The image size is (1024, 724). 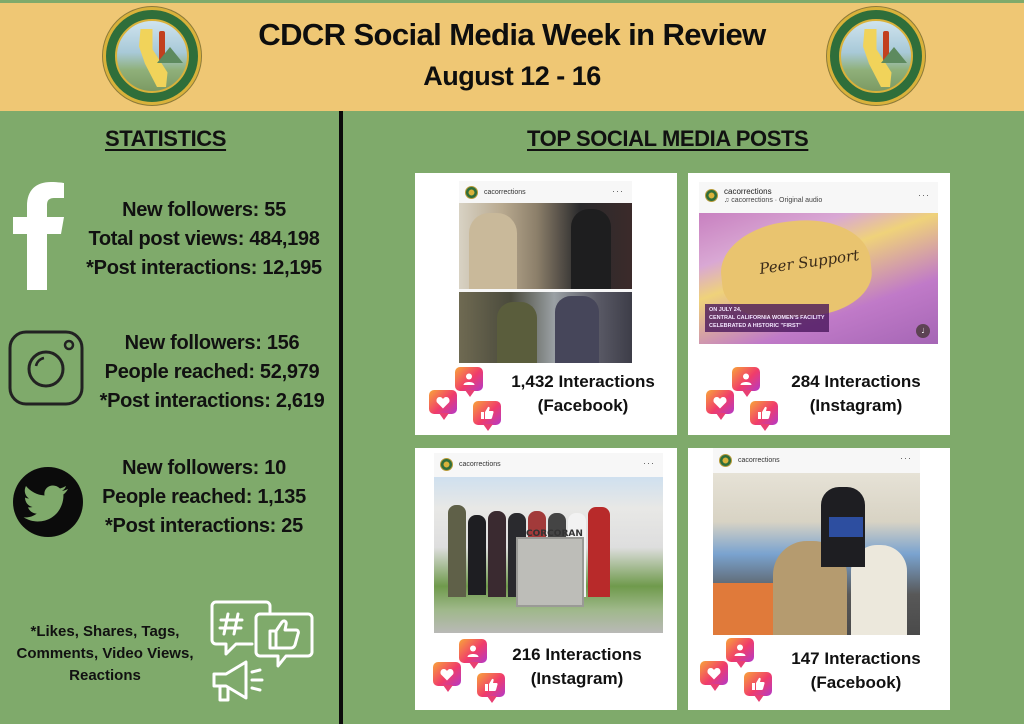 What do you see at coordinates (341, 417) in the screenshot?
I see `column-divider` at bounding box center [341, 417].